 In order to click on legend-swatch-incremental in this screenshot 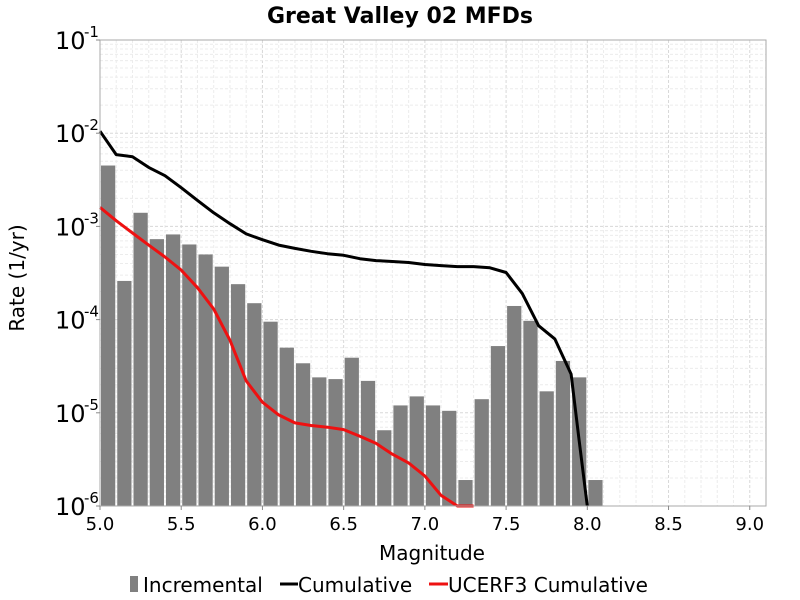, I will do `click(134, 584)`.